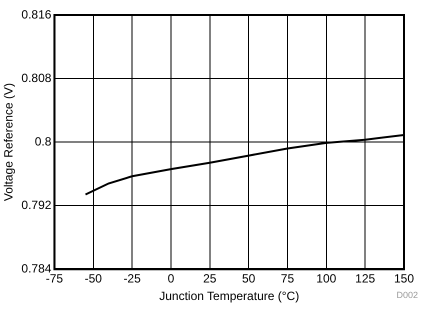 This screenshot has height=324, width=434. What do you see at coordinates (171, 279) in the screenshot?
I see `x-tick-label: 0` at bounding box center [171, 279].